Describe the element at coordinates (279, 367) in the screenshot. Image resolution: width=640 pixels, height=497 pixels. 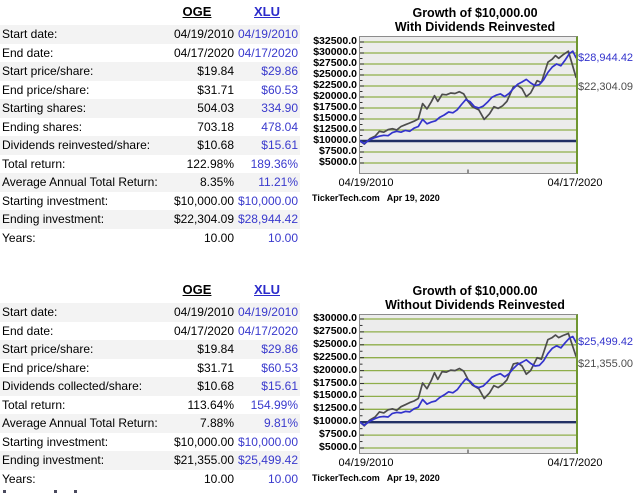
I see `xlu-value: $60.53` at that location.